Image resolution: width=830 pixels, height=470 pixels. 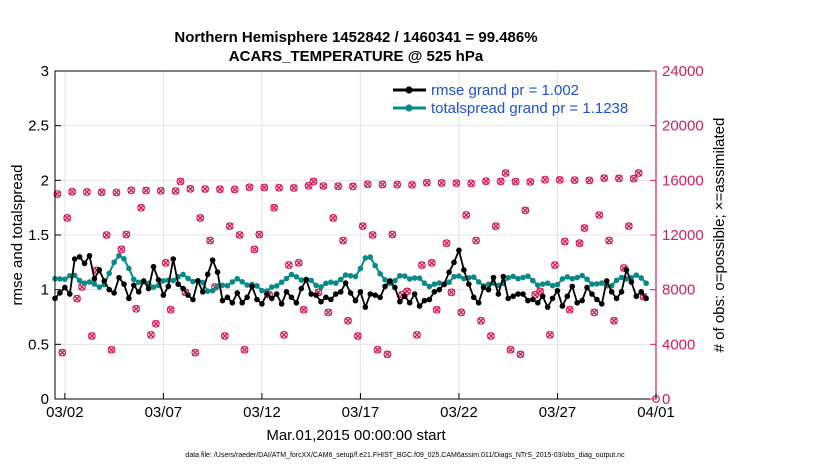 What do you see at coordinates (678, 290) in the screenshot?
I see `y-right-tick-label: 8000` at bounding box center [678, 290].